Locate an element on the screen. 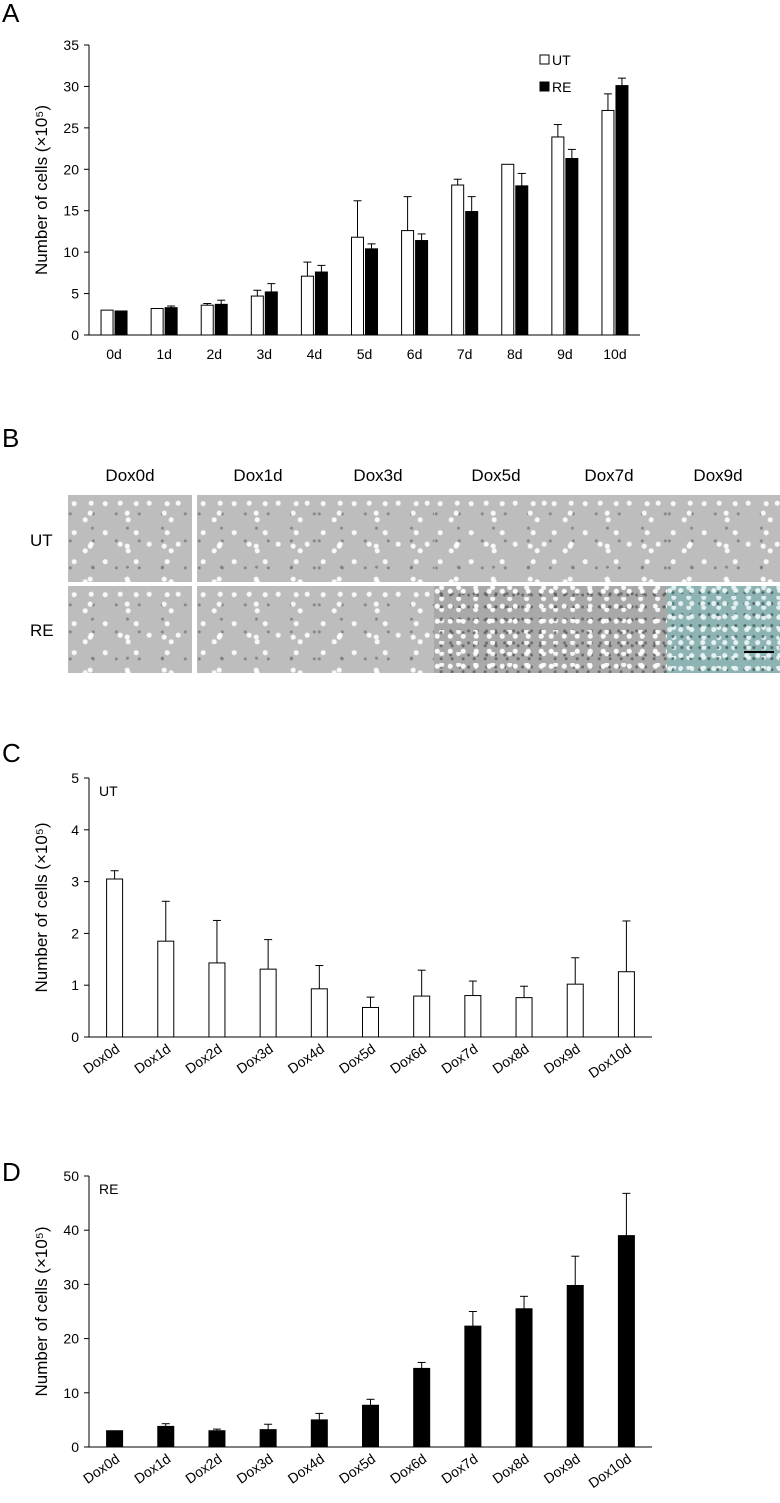 Image resolution: width=780 pixels, height=1503 pixels. micrograph-re-dox1d is located at coordinates (259, 629).